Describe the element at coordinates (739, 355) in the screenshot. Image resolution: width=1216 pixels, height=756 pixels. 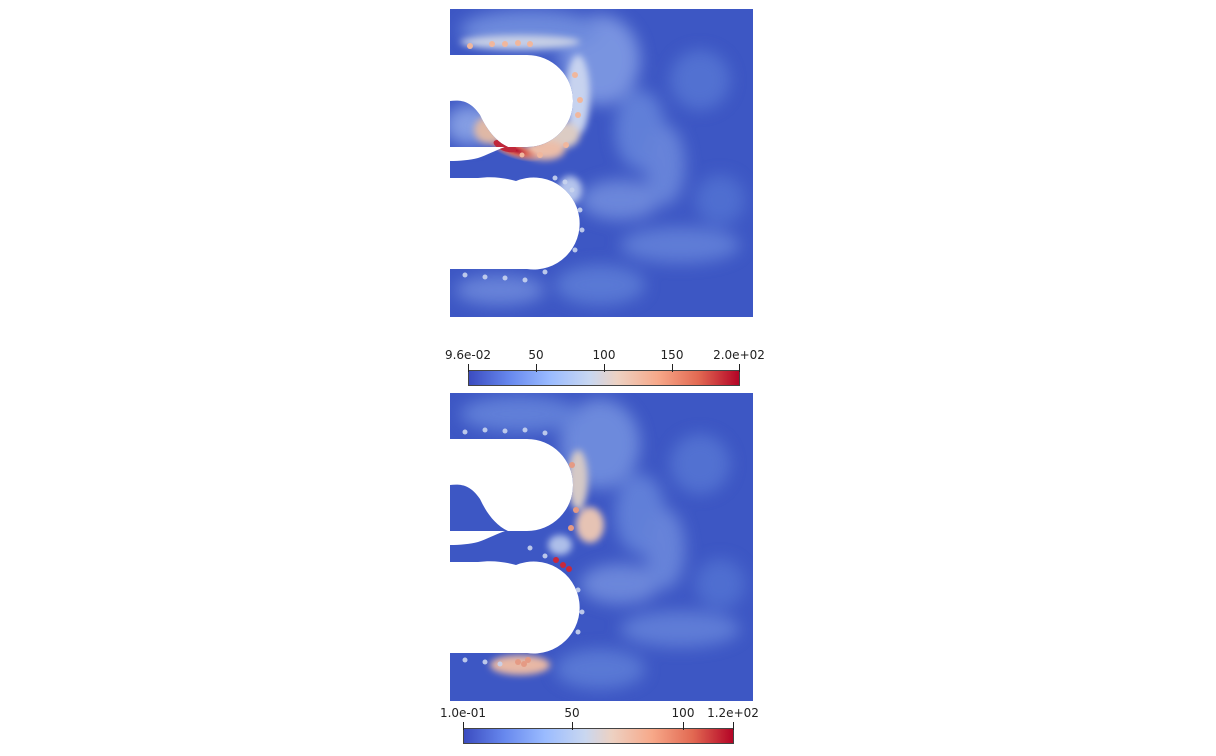
I see `colorbar-tick-label: 2.0e+02` at that location.